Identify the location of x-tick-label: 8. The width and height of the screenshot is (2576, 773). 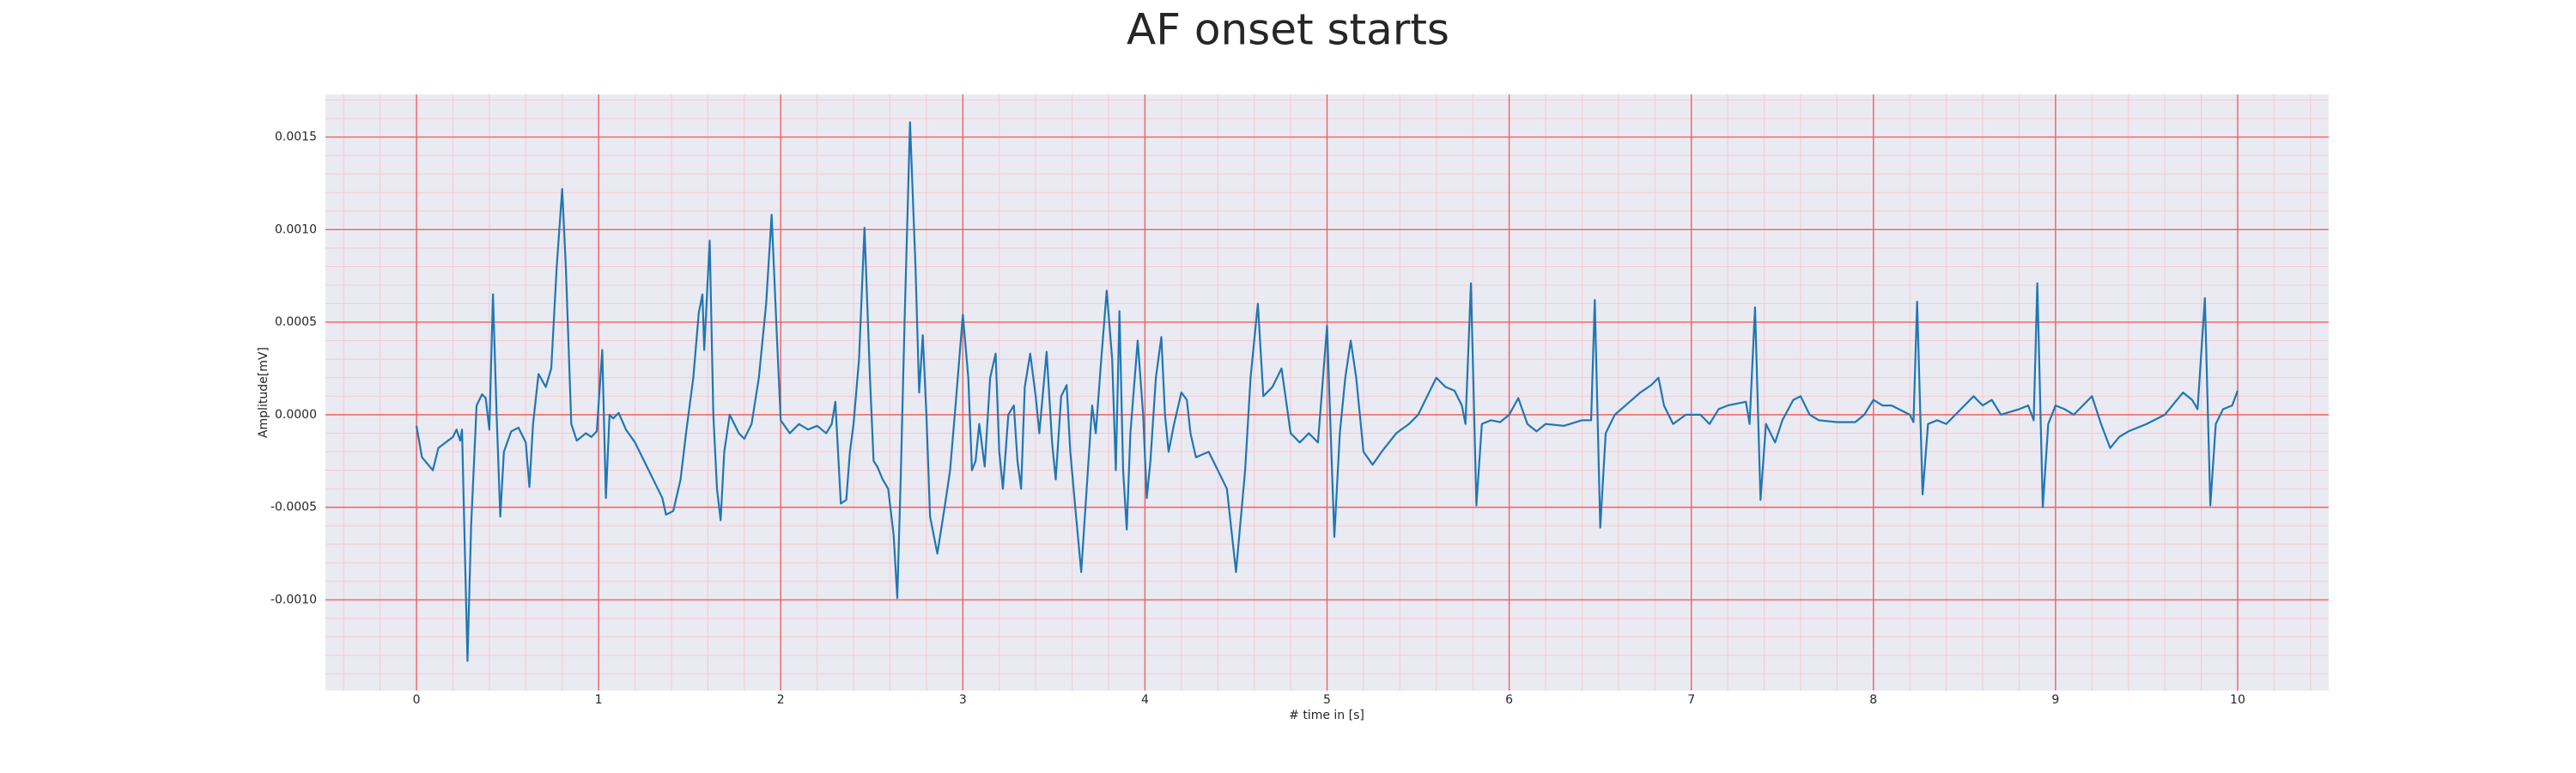
(1873, 700).